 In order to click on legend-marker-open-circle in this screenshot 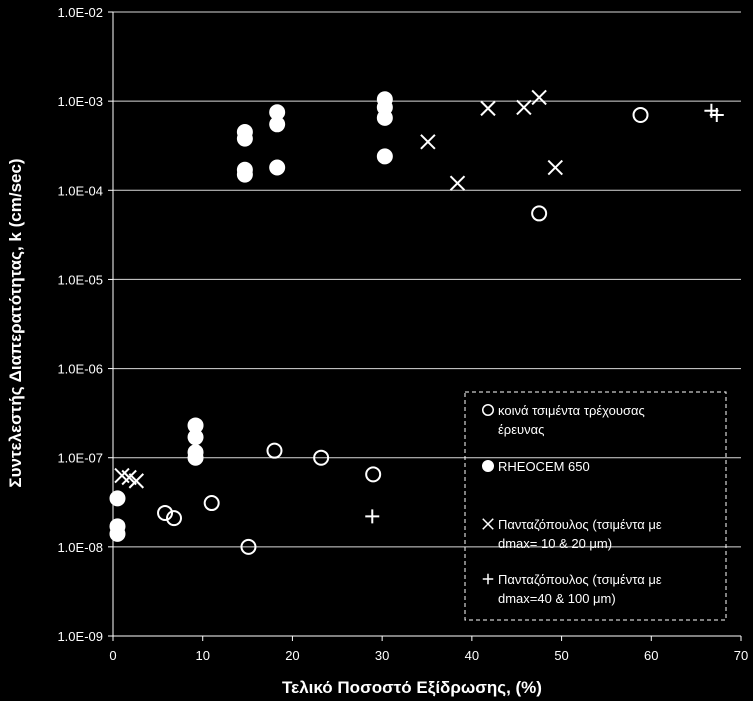, I will do `click(488, 410)`.